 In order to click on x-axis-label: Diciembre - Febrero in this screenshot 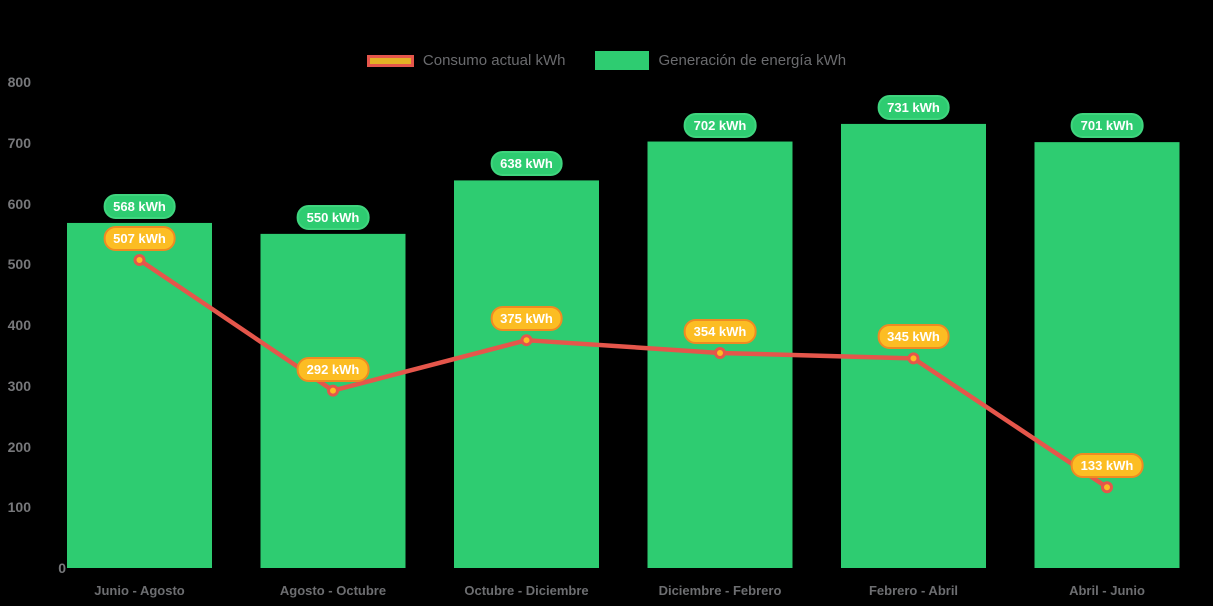, I will do `click(720, 590)`.